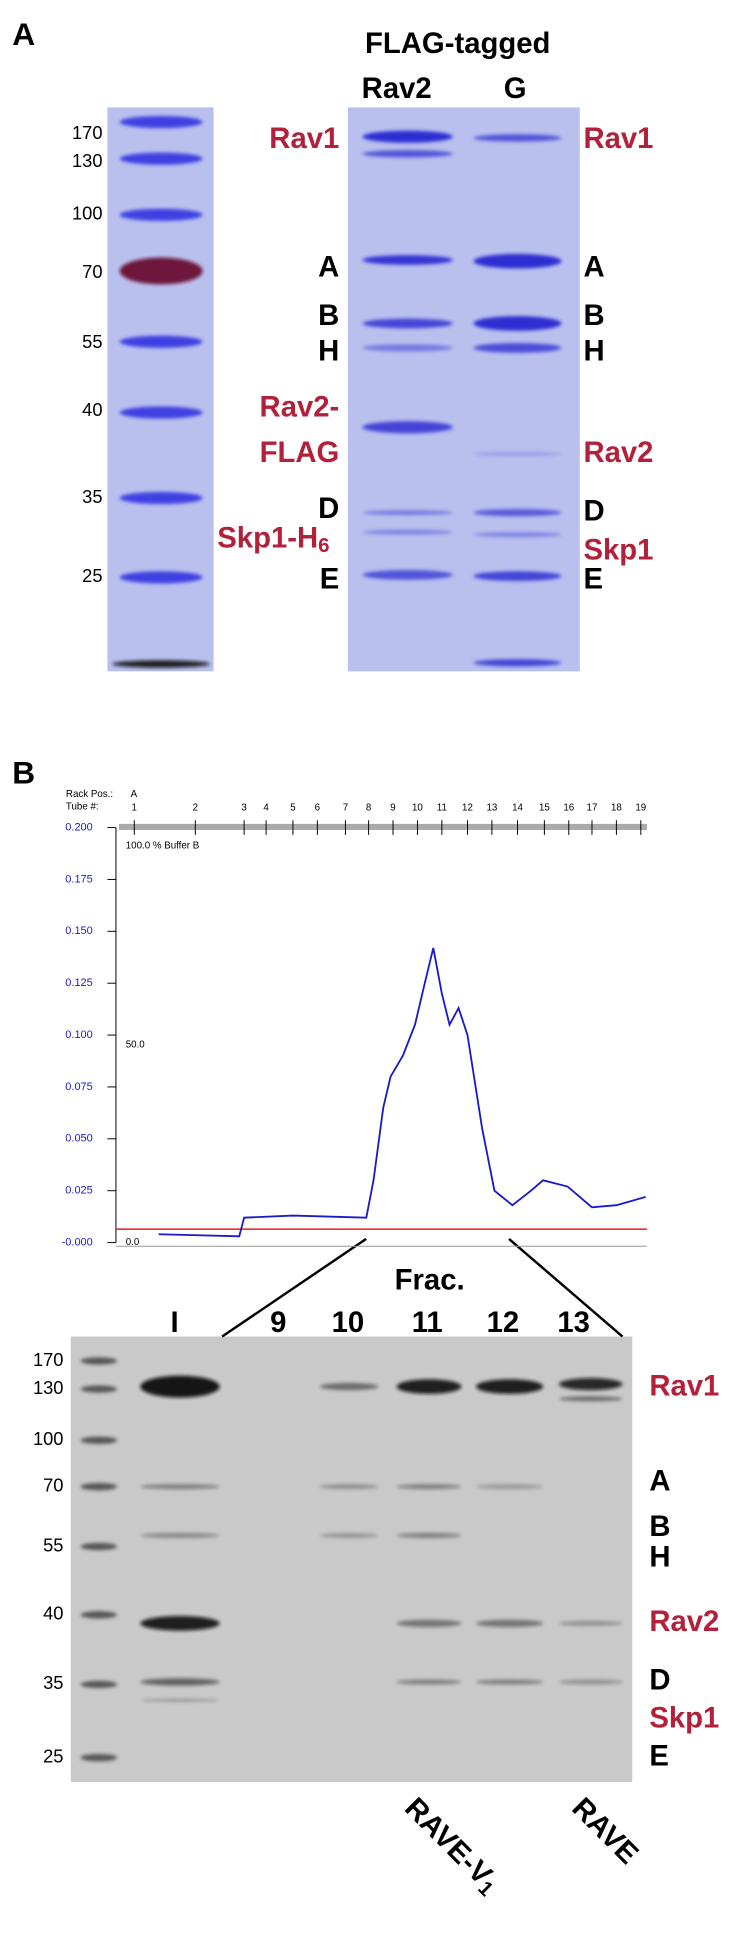  What do you see at coordinates (592, 808) in the screenshot?
I see `x-tick-label: 17` at bounding box center [592, 808].